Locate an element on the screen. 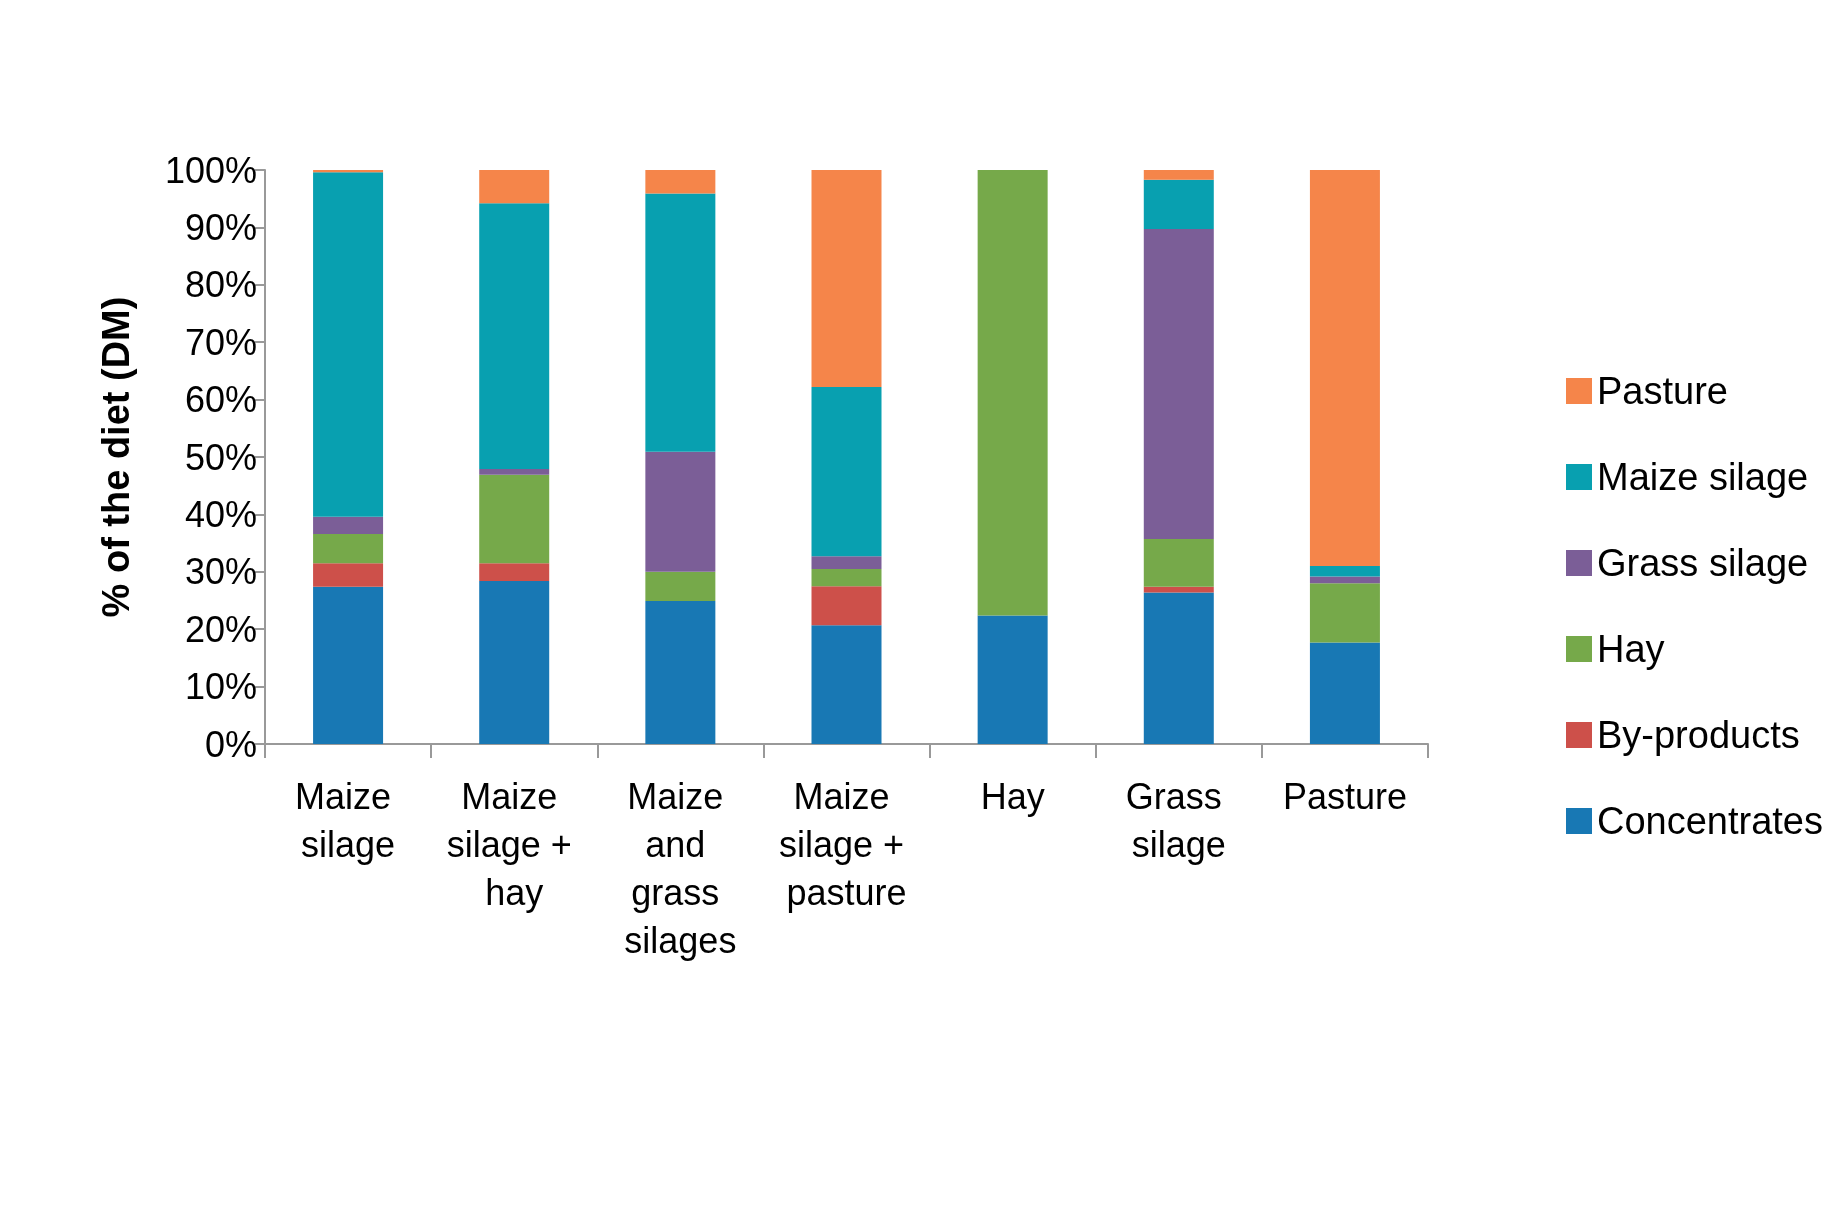 The width and height of the screenshot is (1848, 1212). y-tick-label: 30% is located at coordinates (220, 572).